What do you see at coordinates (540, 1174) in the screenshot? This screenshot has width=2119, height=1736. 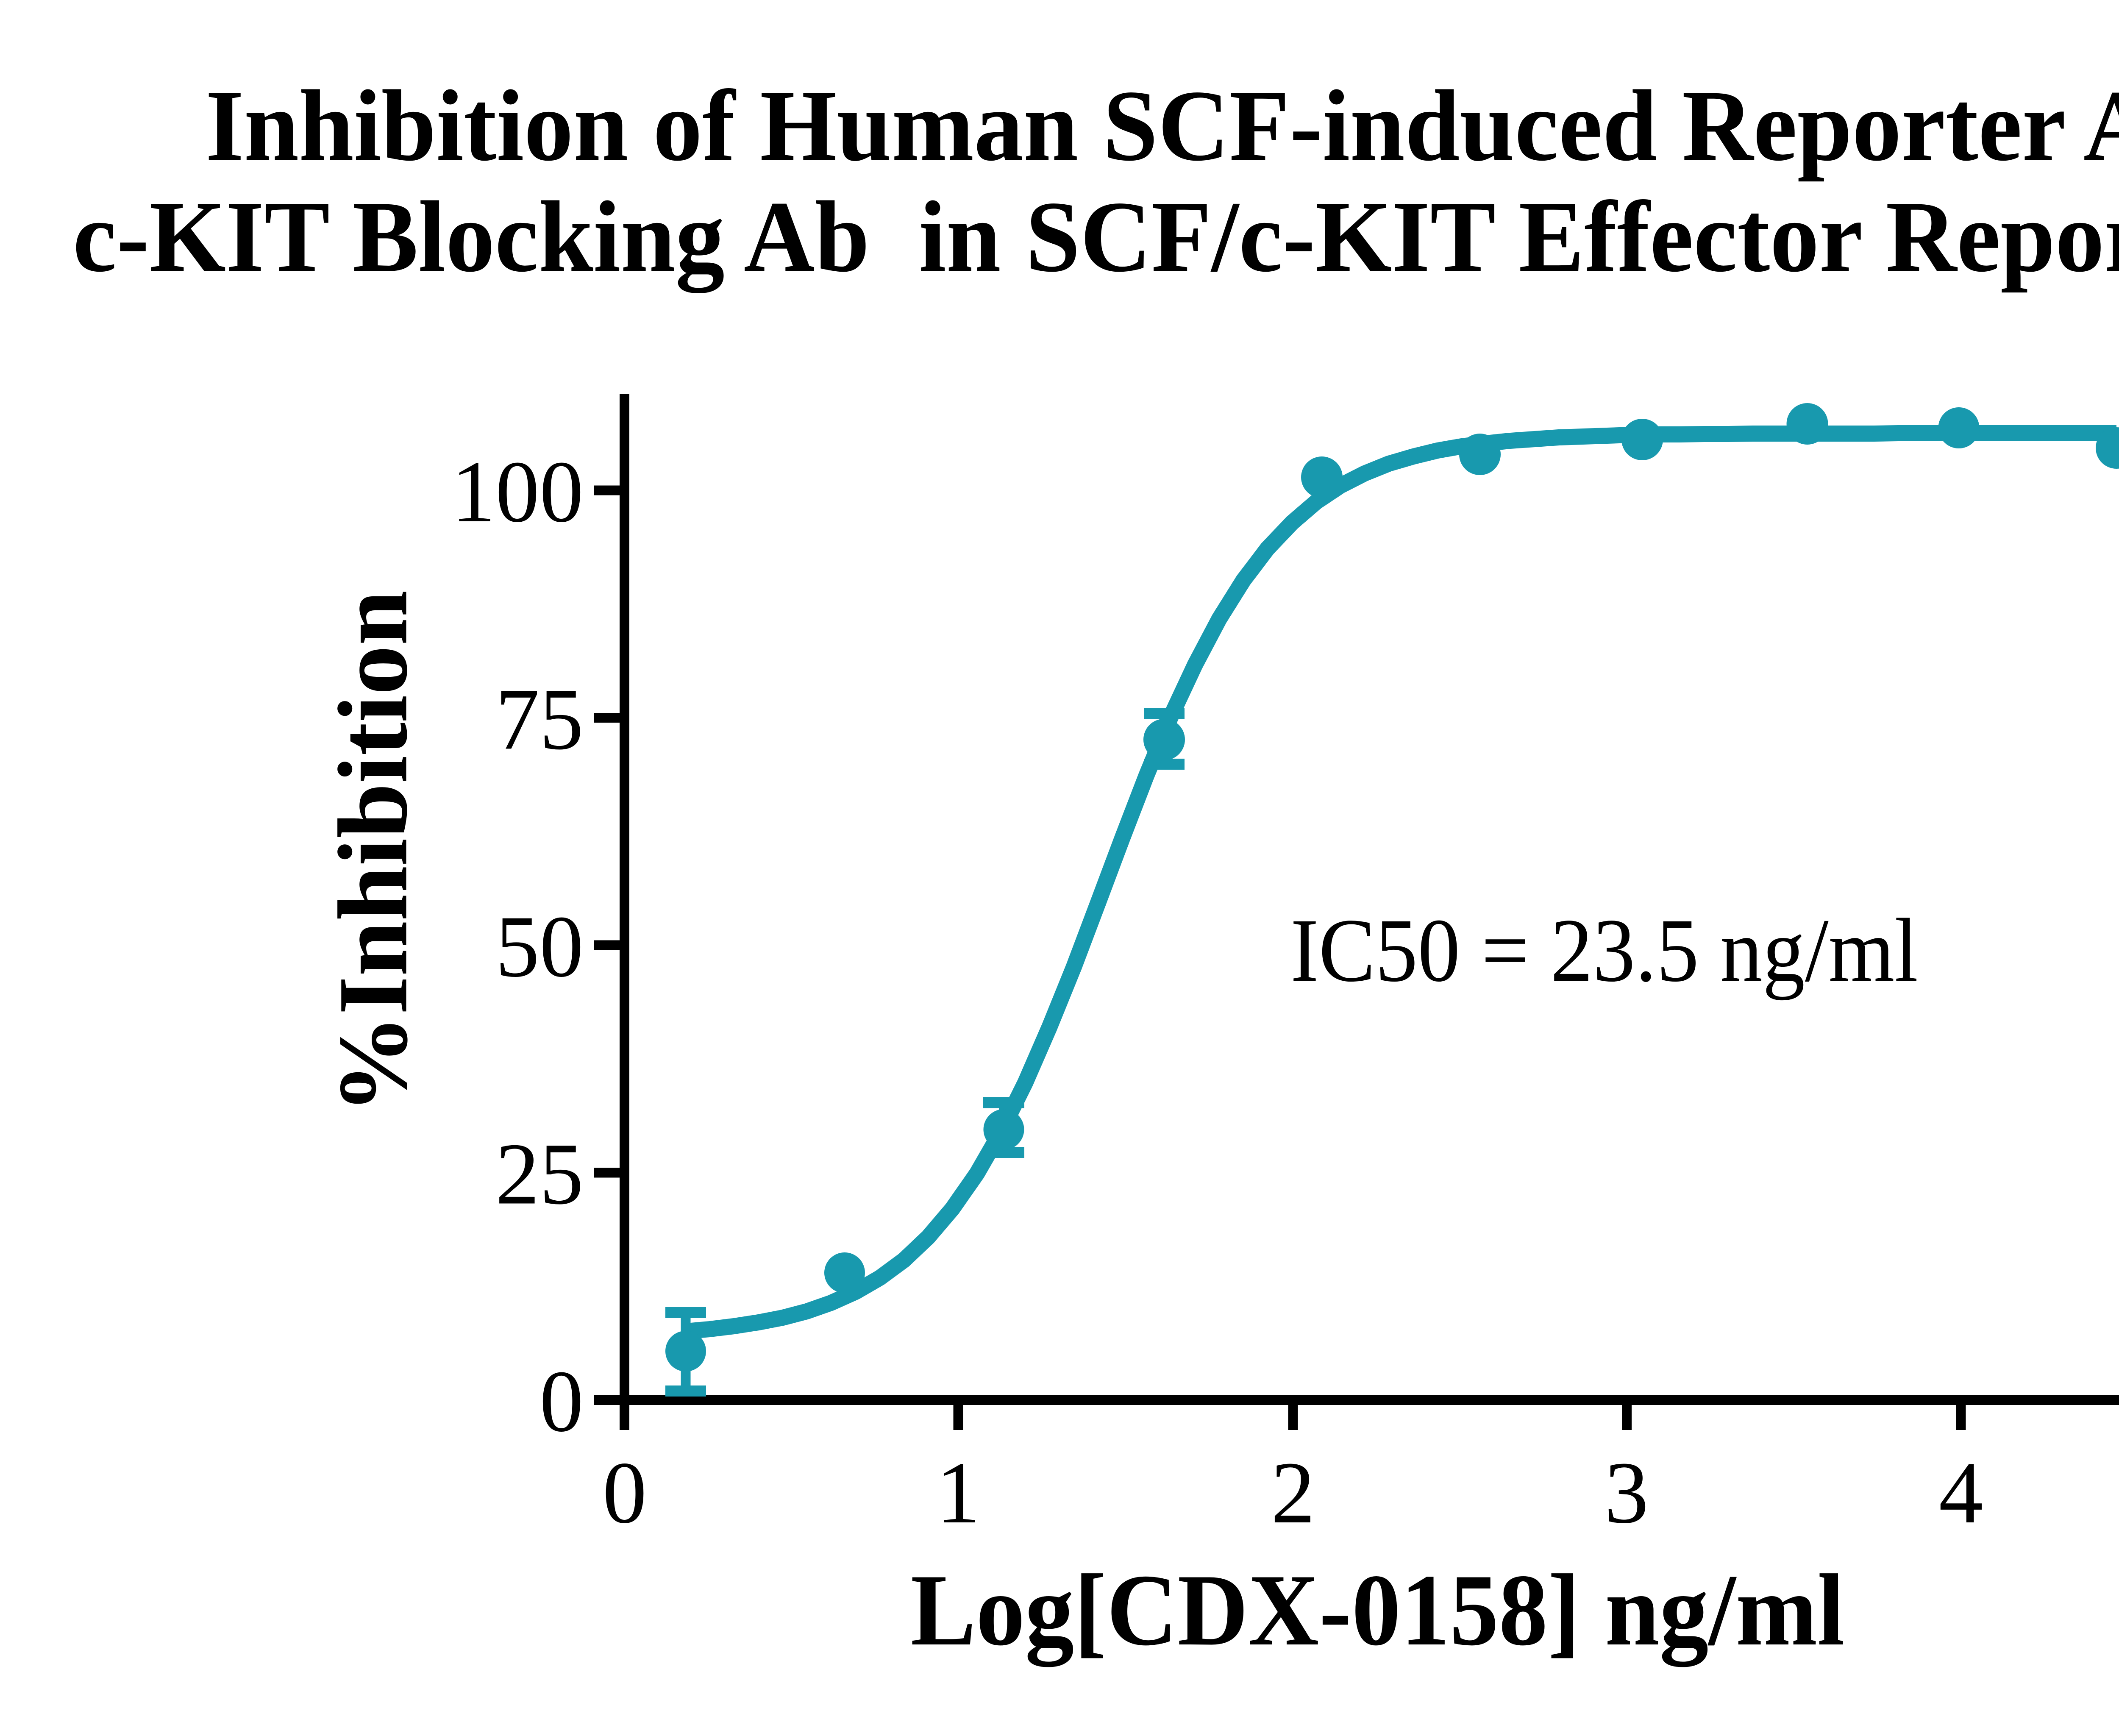 I see `svg-text: 25` at bounding box center [540, 1174].